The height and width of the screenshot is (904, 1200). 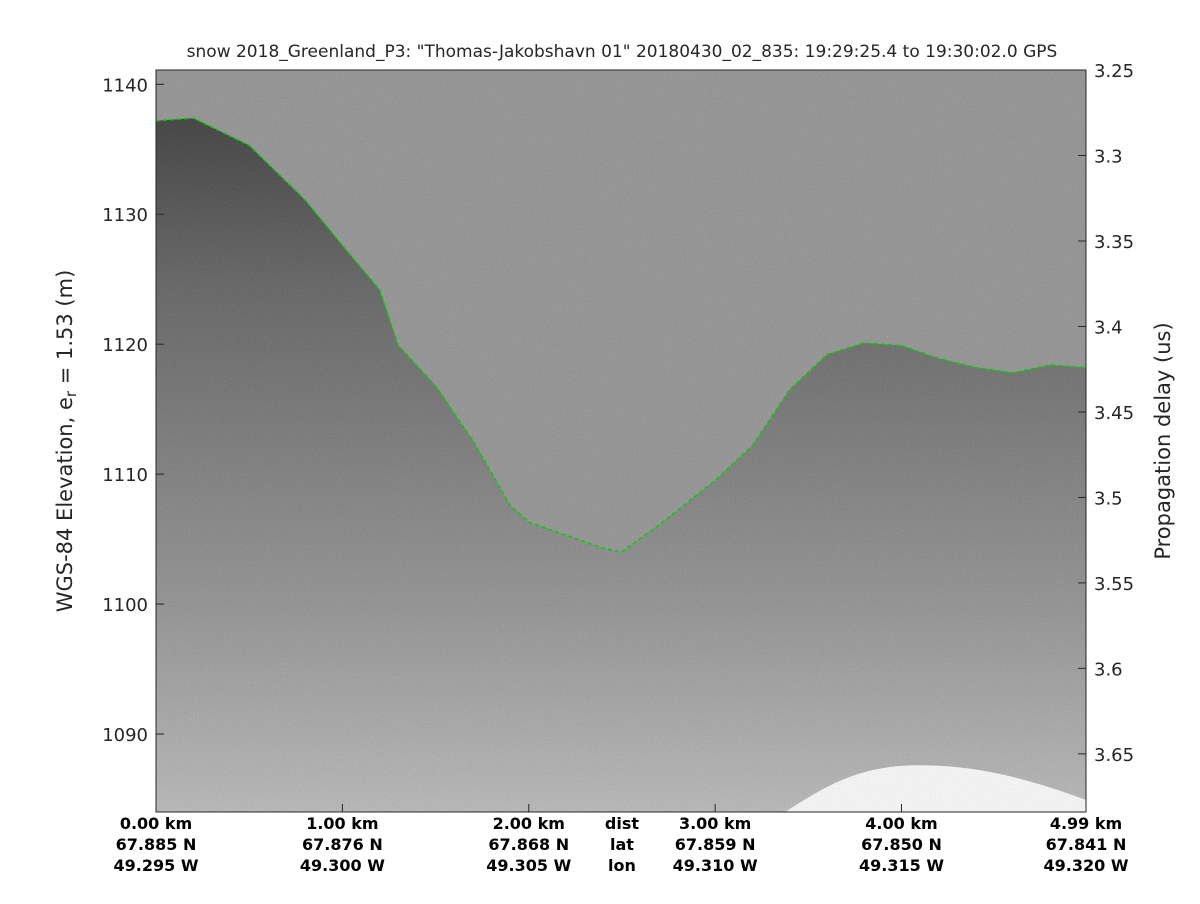 I want to click on y2-tick-label: 3.65, so click(x=1114, y=755).